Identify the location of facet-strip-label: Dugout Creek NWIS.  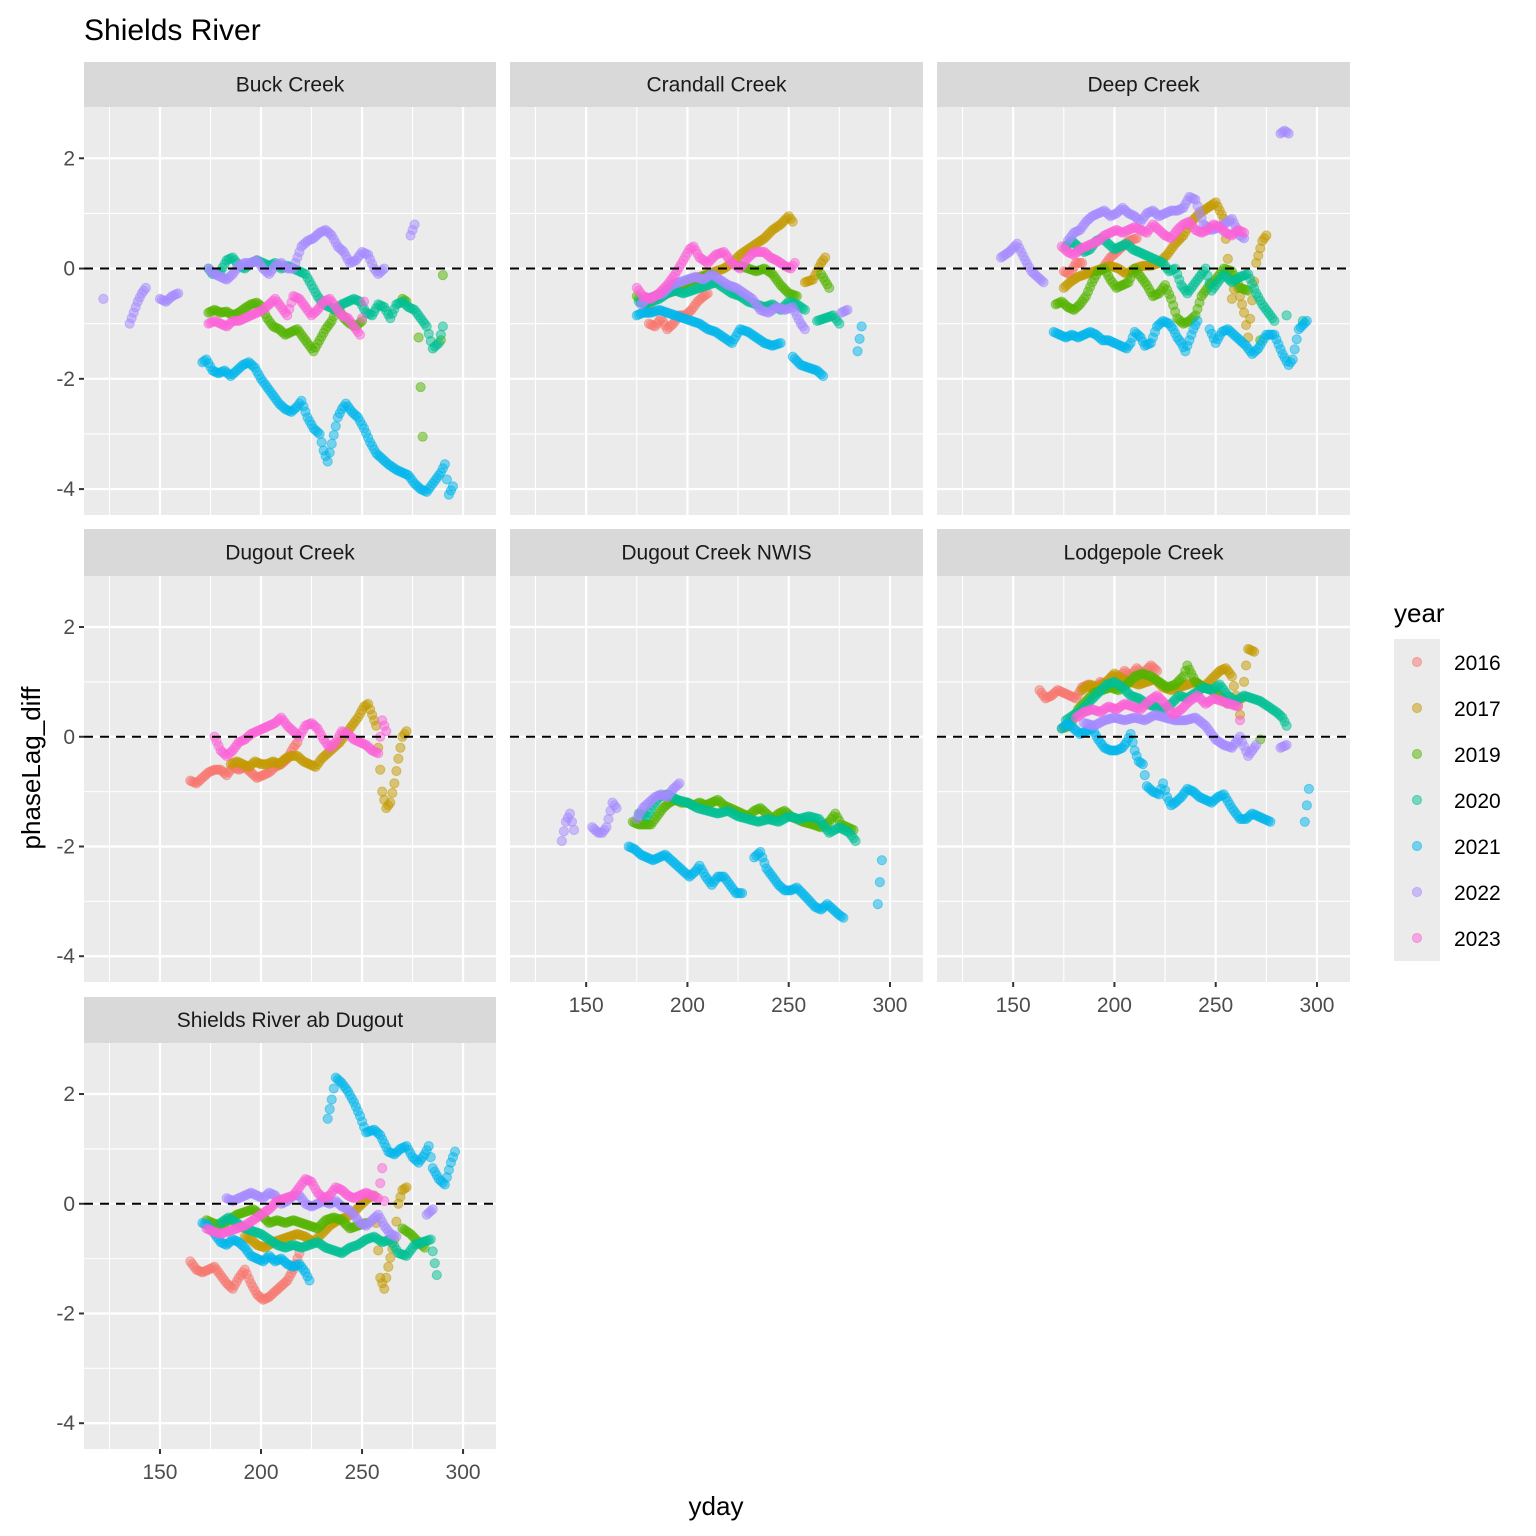
(716, 553).